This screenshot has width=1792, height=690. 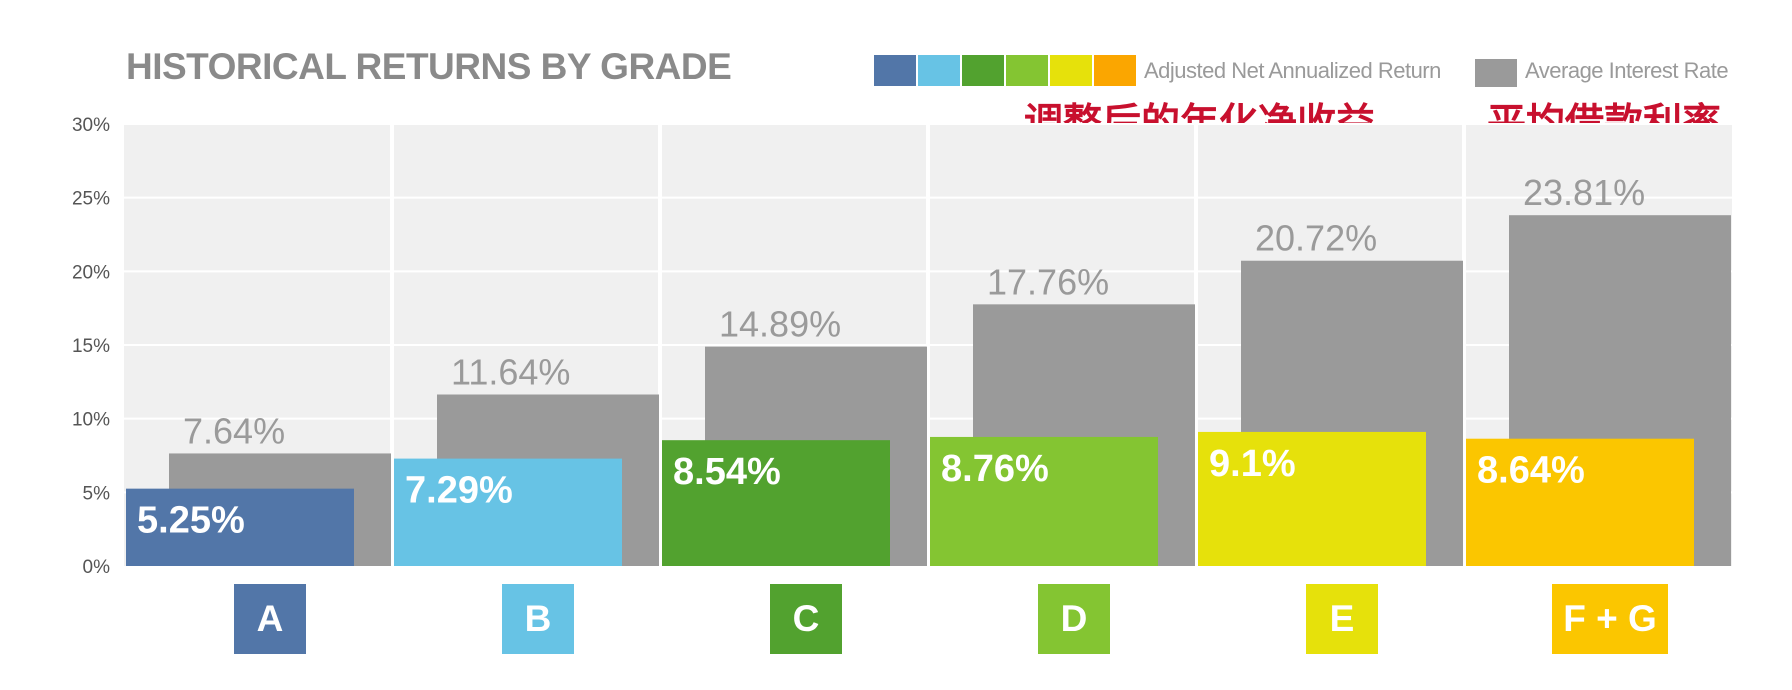 I want to click on net-return-label: 8.76%, so click(x=995, y=469).